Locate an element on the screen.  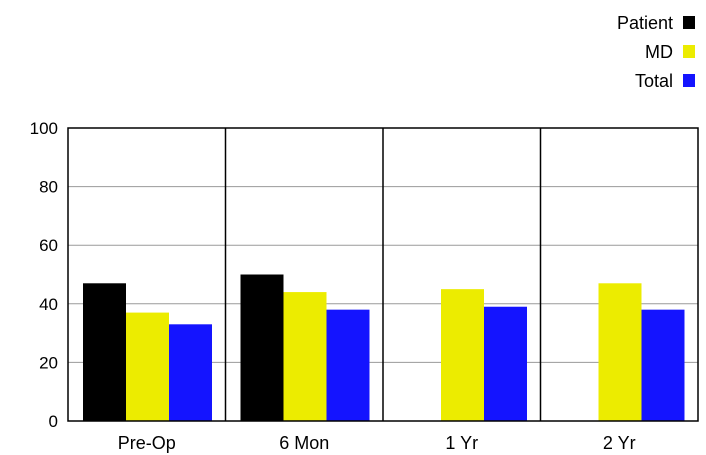
legend-label: Total is located at coordinates (654, 81).